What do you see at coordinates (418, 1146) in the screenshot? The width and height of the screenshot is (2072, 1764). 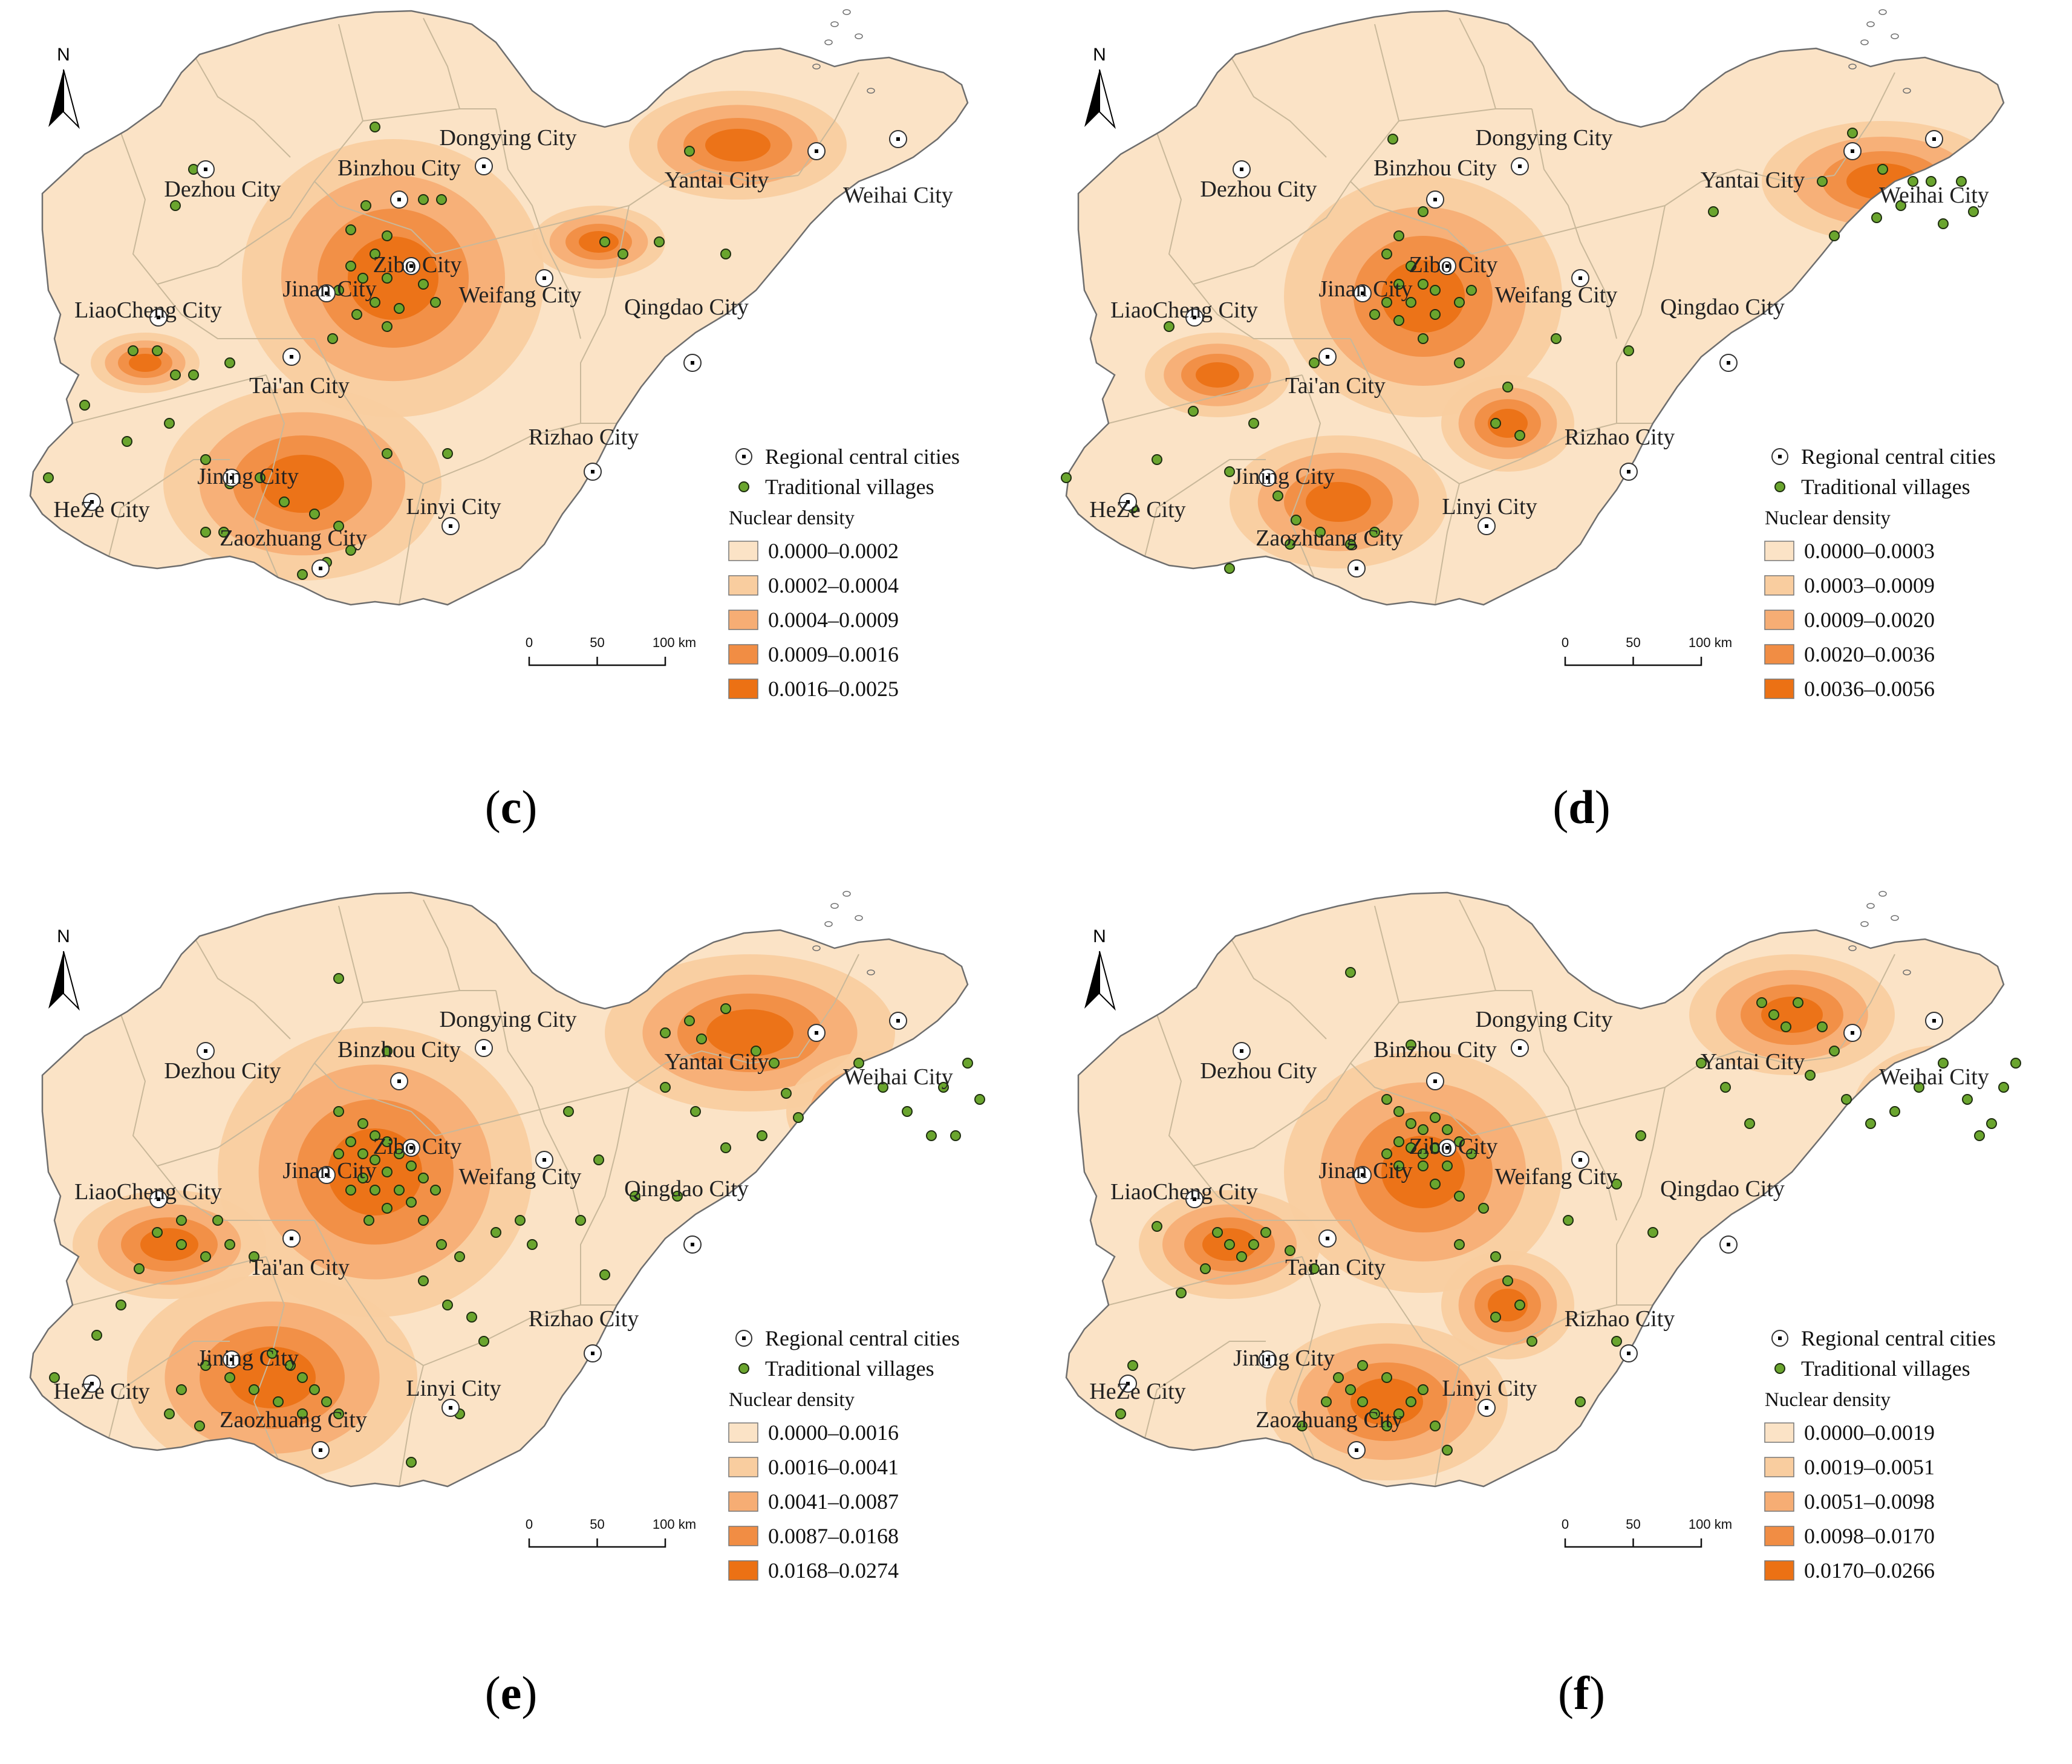 I see `city-label: Zibo City` at bounding box center [418, 1146].